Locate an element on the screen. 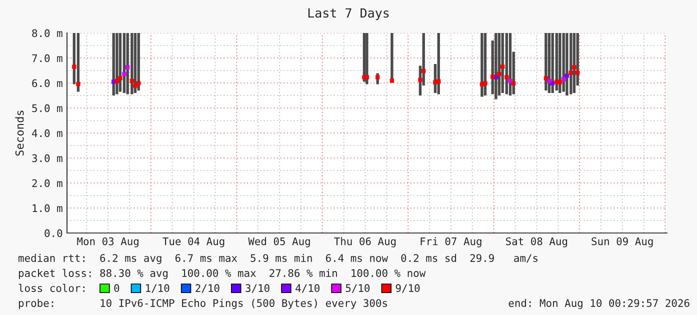 This screenshot has height=315, width=697. y-tick-label: 4.0 m is located at coordinates (47, 133).